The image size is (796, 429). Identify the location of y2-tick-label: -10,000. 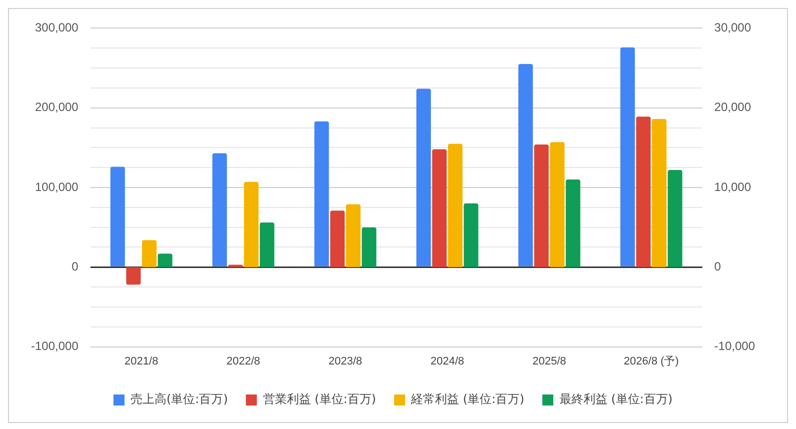
(735, 346).